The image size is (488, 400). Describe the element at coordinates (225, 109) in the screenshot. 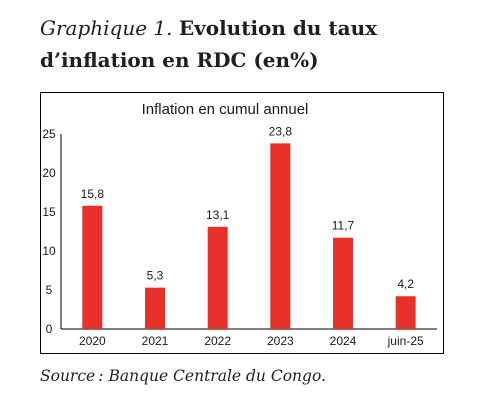

I see `chart-title: Inflation en cumul annuel` at that location.